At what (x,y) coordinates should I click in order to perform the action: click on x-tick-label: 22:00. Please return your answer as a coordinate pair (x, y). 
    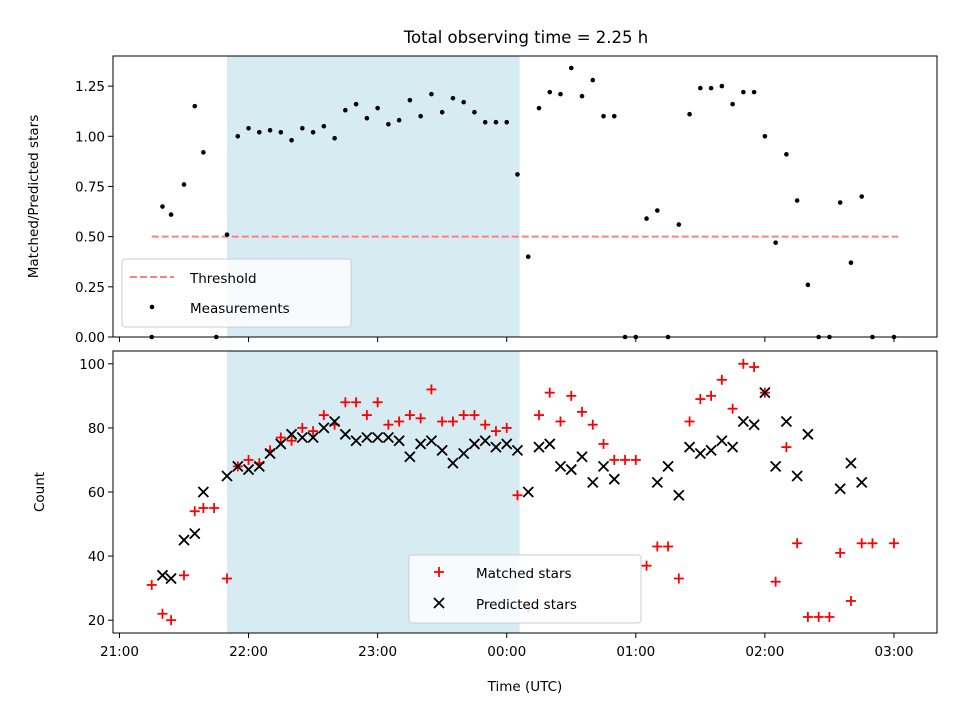
    Looking at the image, I should click on (248, 652).